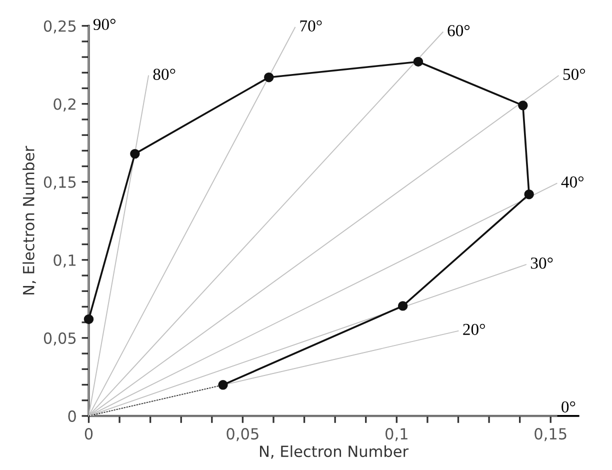 Image resolution: width=612 pixels, height=470 pixels. I want to click on y-tick-label: 0,2, so click(65, 105).